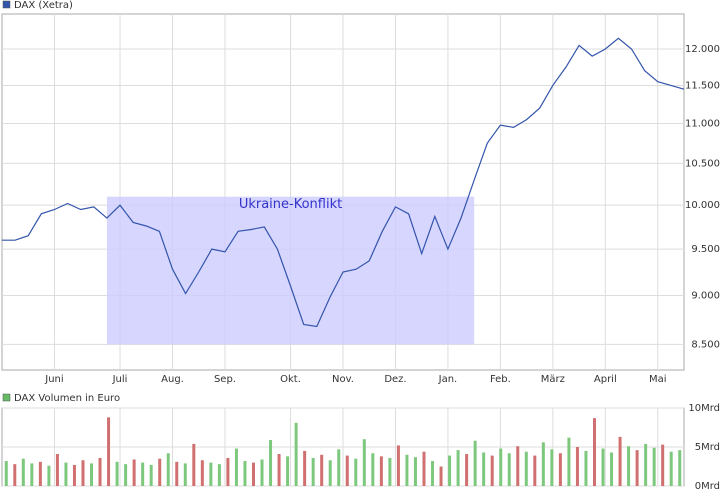 Image resolution: width=726 pixels, height=496 pixels. Describe the element at coordinates (704, 408) in the screenshot. I see `y-tick-label: 10Mrd` at that location.